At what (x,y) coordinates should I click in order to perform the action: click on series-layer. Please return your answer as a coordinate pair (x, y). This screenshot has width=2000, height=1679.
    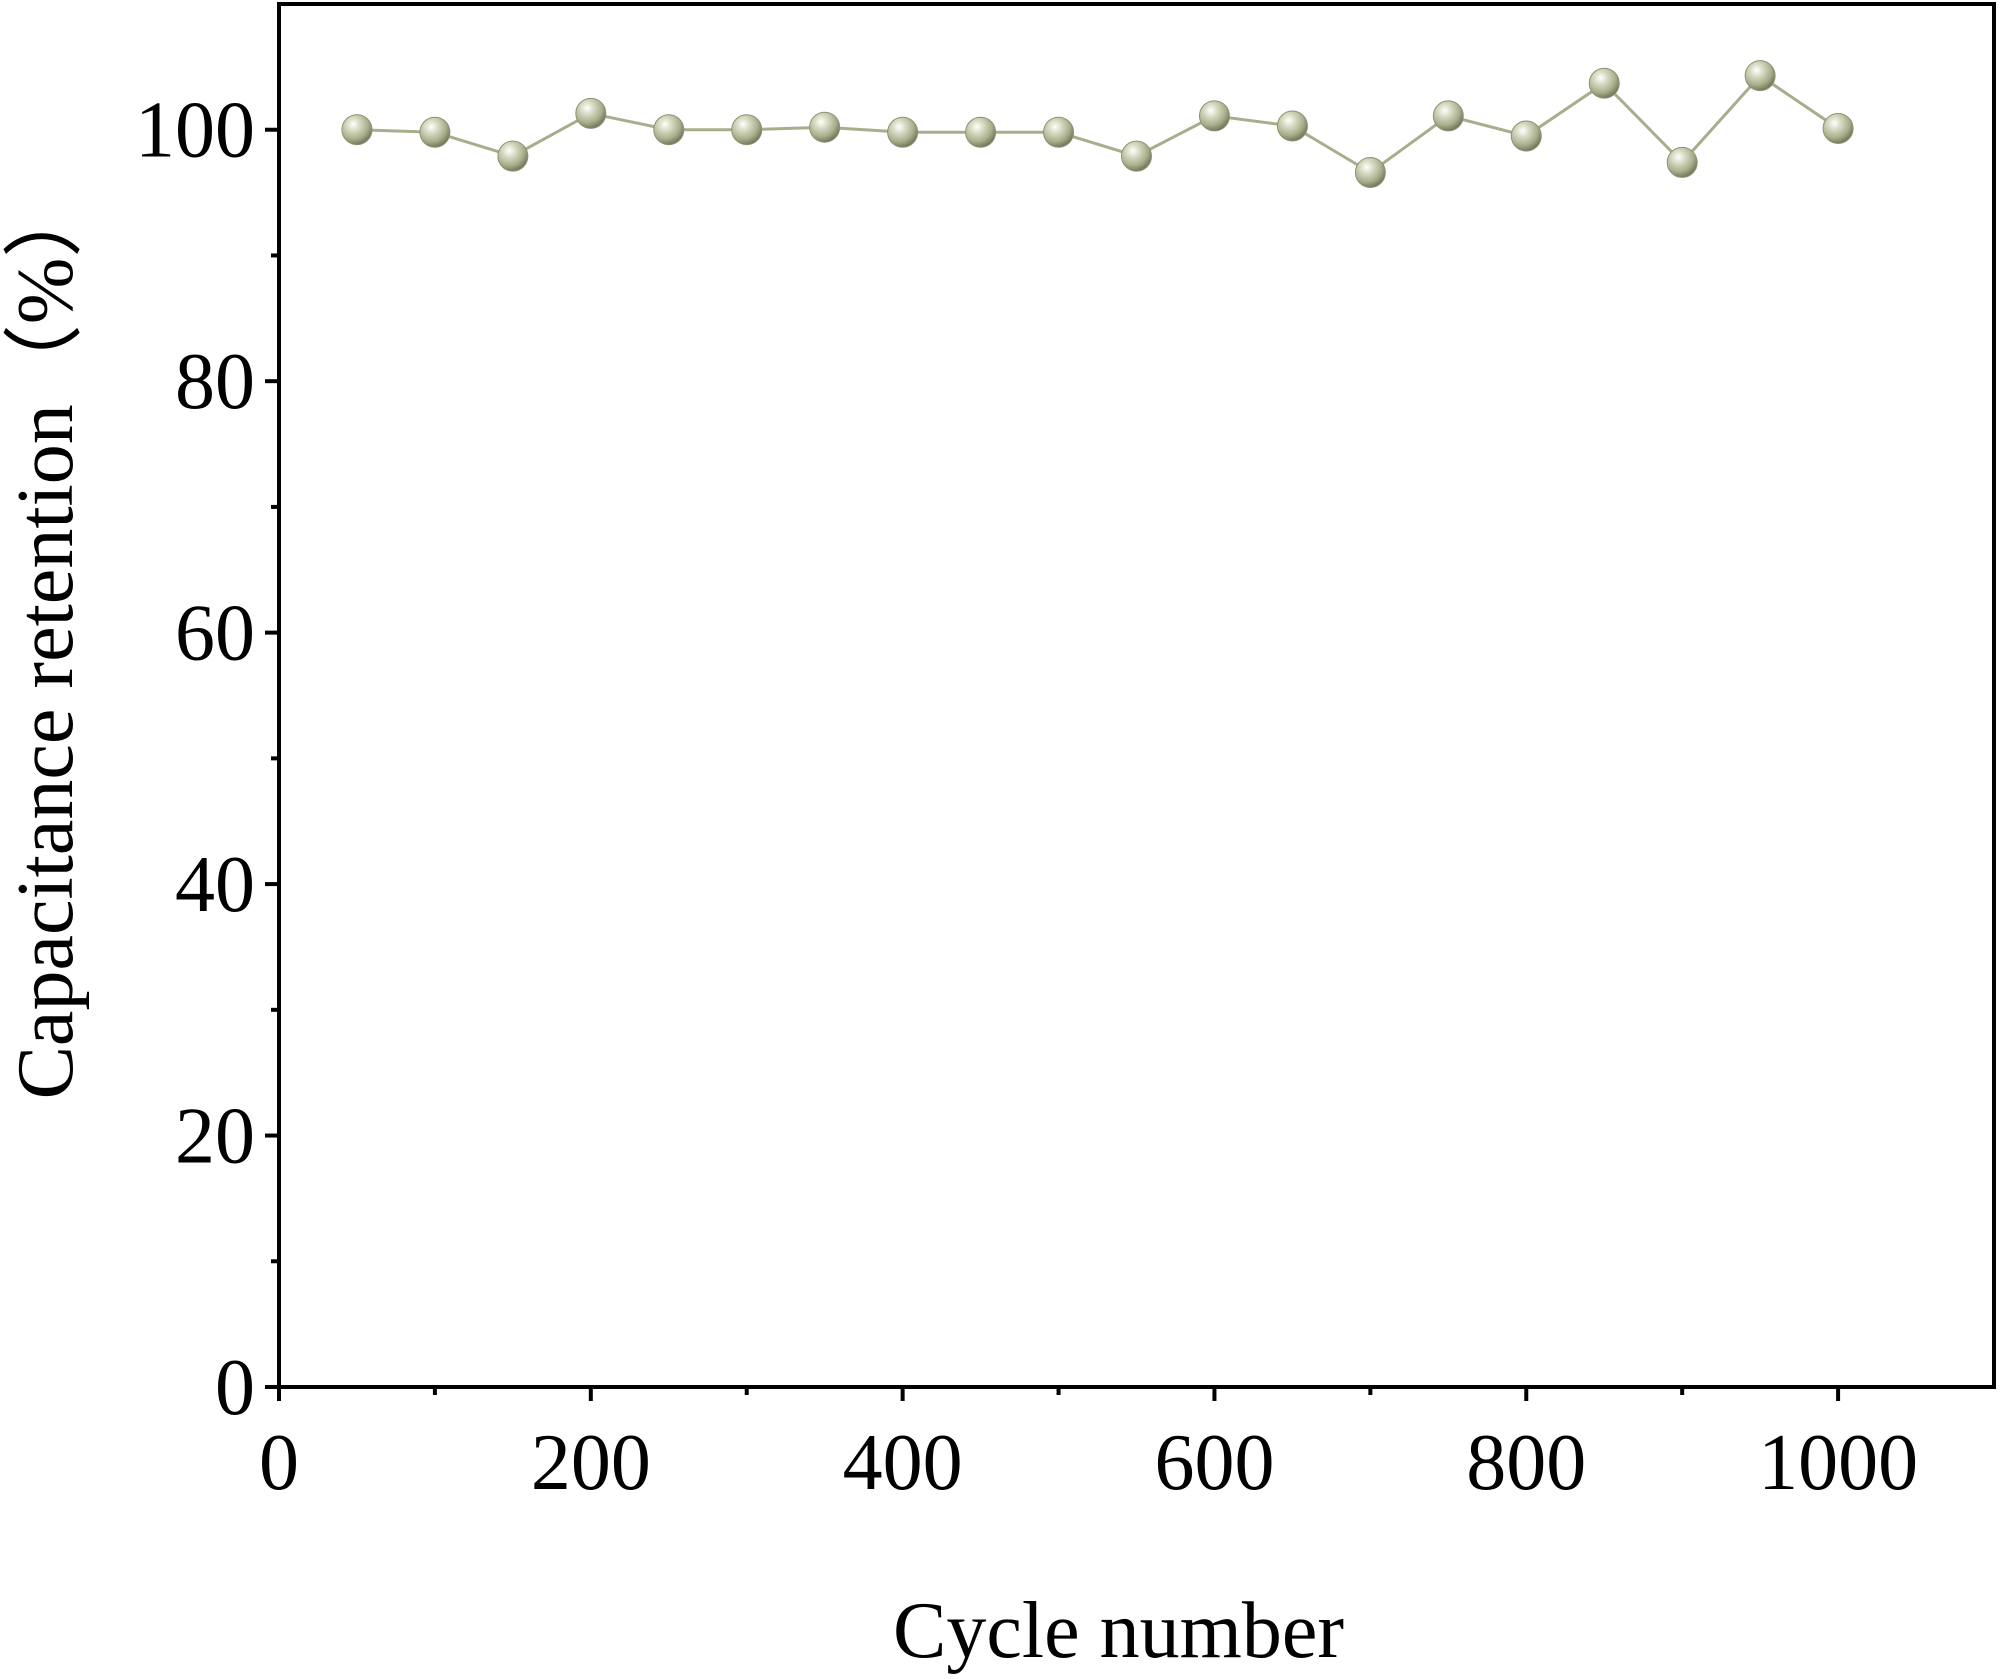
    Looking at the image, I should click on (1097, 124).